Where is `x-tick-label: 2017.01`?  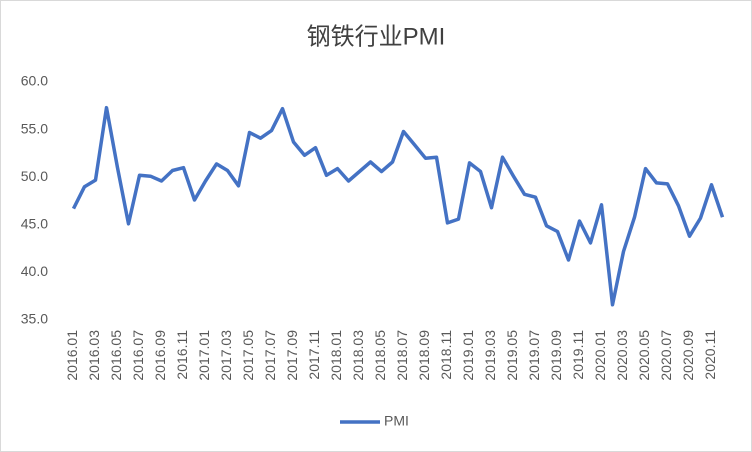 x-tick-label: 2017.01 is located at coordinates (204, 355).